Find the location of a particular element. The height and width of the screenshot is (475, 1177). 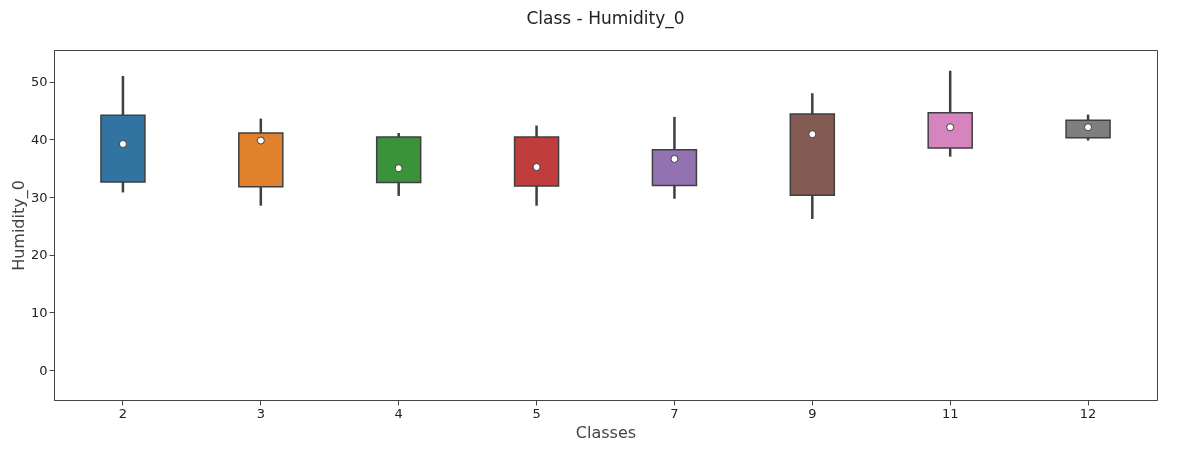

x-tick-label: 4 is located at coordinates (398, 413).